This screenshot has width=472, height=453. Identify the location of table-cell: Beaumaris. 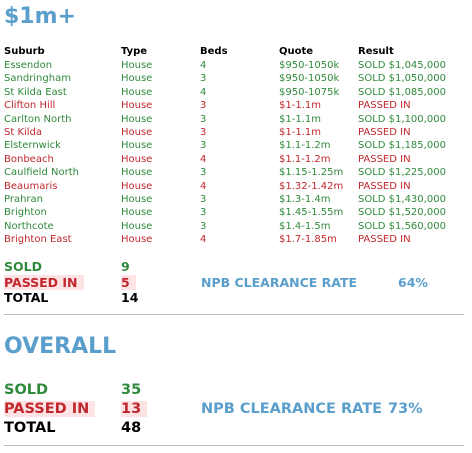
(31, 186).